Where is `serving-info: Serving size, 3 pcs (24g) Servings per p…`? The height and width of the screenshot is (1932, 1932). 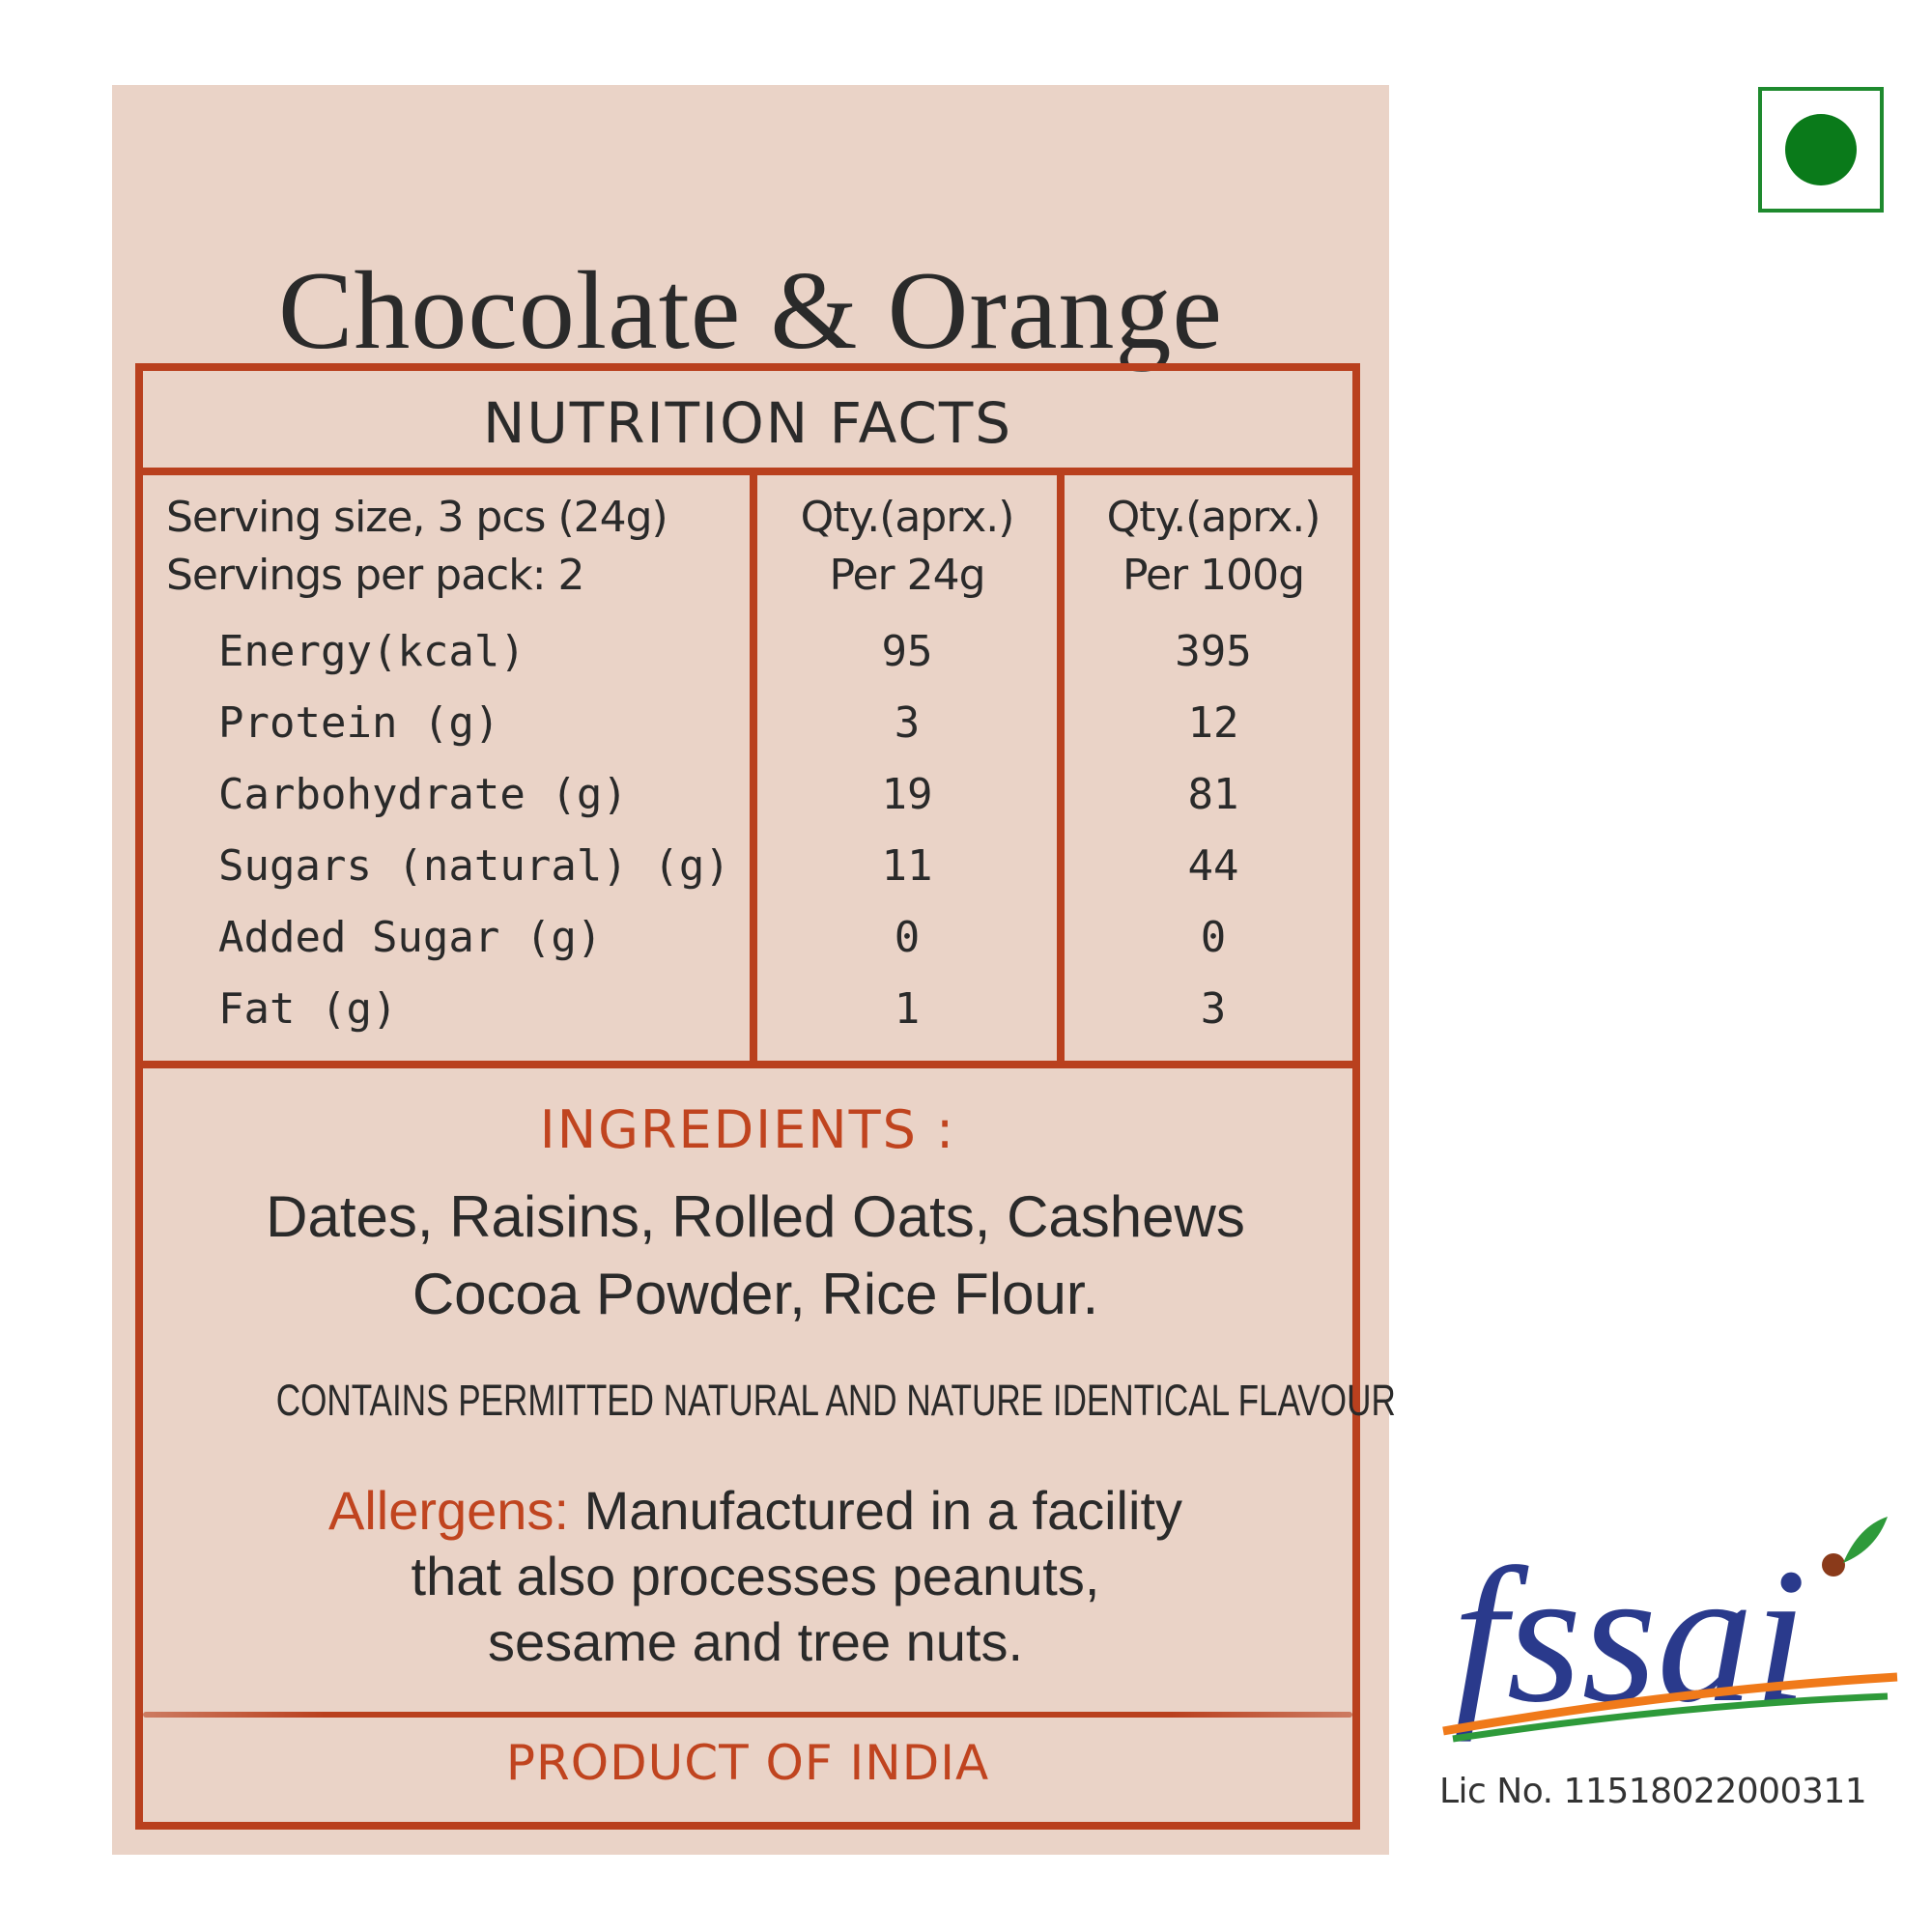
serving-info: Serving size, 3 pcs (24g) Servings per p… is located at coordinates (456, 547).